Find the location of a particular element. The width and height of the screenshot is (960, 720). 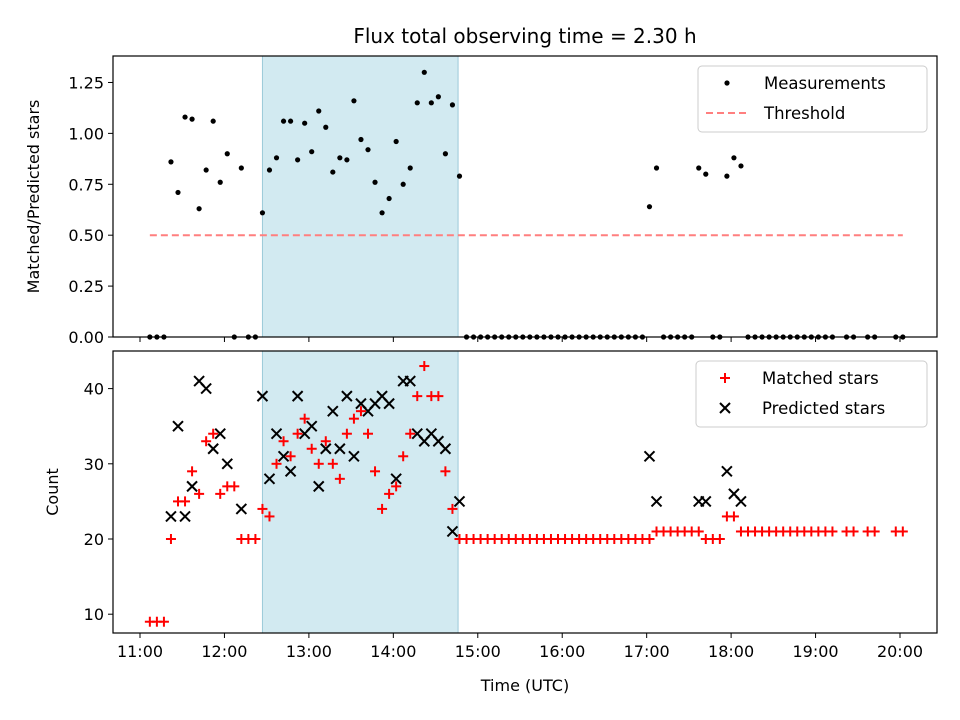

top-y-axis-label: Matched/Predicted stars is located at coordinates (33, 197).